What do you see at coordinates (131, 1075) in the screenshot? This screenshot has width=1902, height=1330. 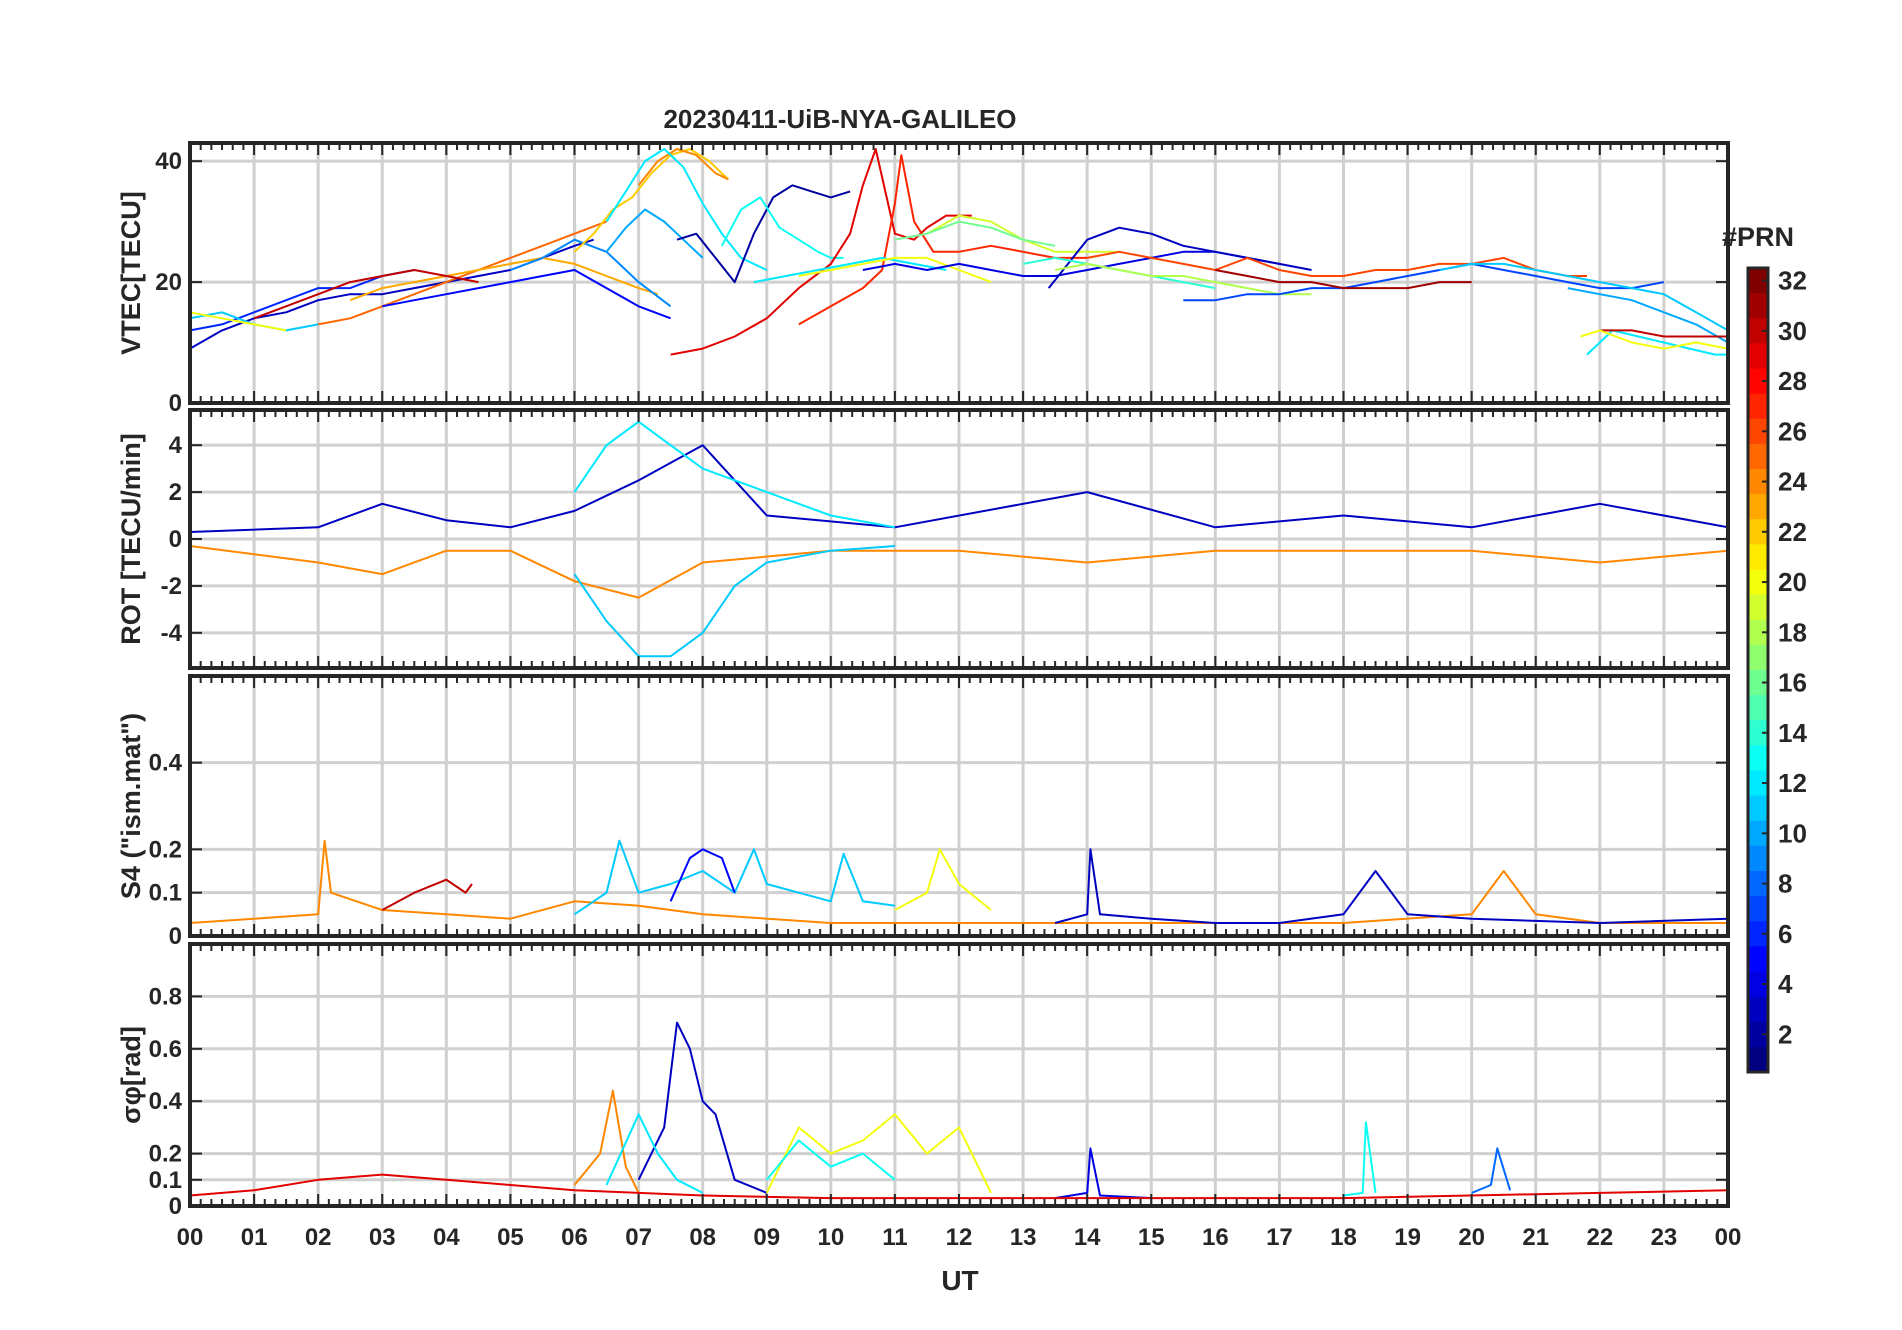 I see `y-axis-label: σφ[rad]` at bounding box center [131, 1075].